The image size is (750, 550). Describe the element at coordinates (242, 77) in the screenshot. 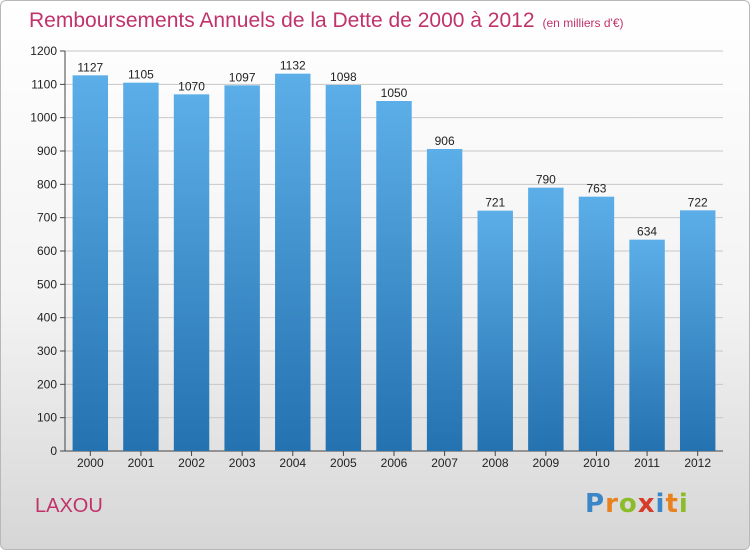

I see `value-label-2003: 1097` at that location.